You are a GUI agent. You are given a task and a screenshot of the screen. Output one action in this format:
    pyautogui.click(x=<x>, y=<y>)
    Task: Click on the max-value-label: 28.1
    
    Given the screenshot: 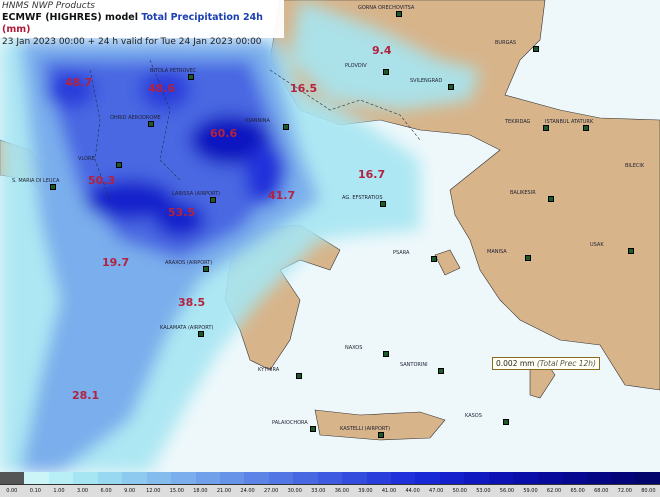 What is the action you would take?
    pyautogui.click(x=86, y=395)
    